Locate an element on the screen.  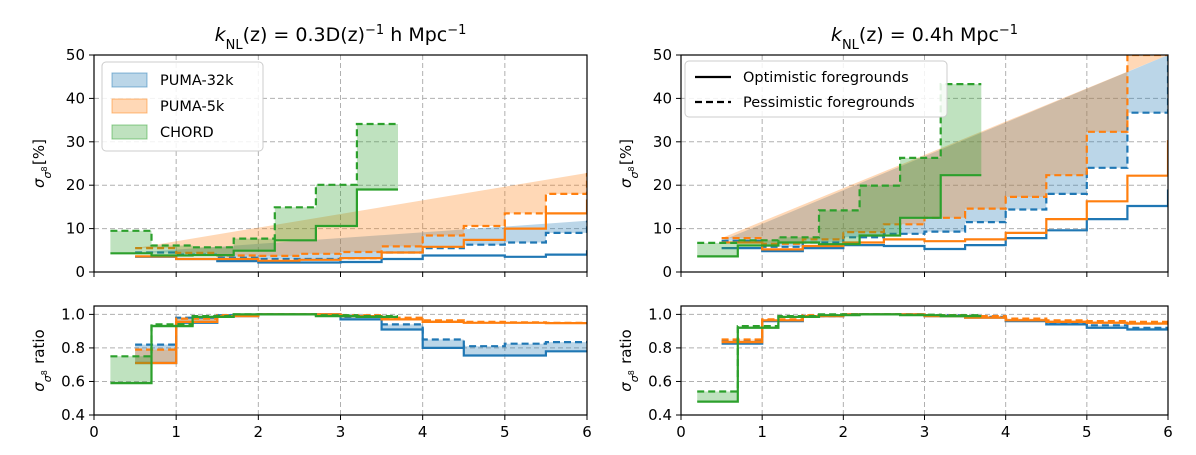
chart-panel-3: 0 1 2 3 4 5 6 0.4 0.6 0.8 1.0 σσ8 ratio is located at coordinates (311, 373).